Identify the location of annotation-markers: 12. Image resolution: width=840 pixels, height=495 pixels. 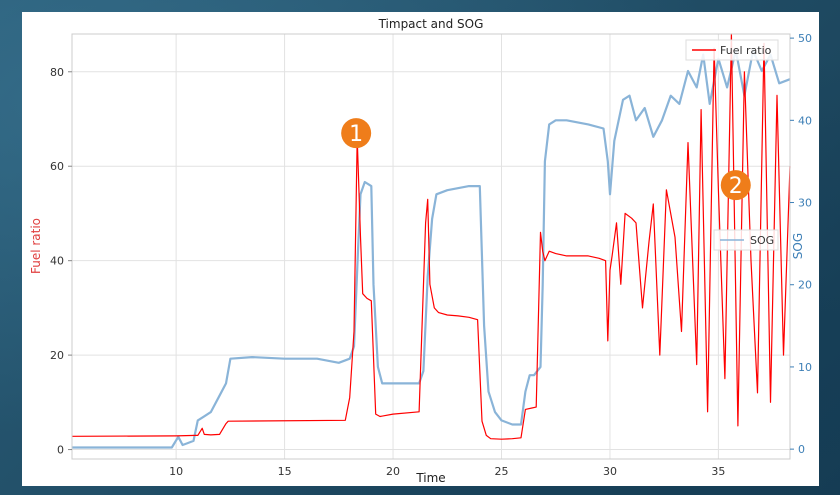
(546, 159).